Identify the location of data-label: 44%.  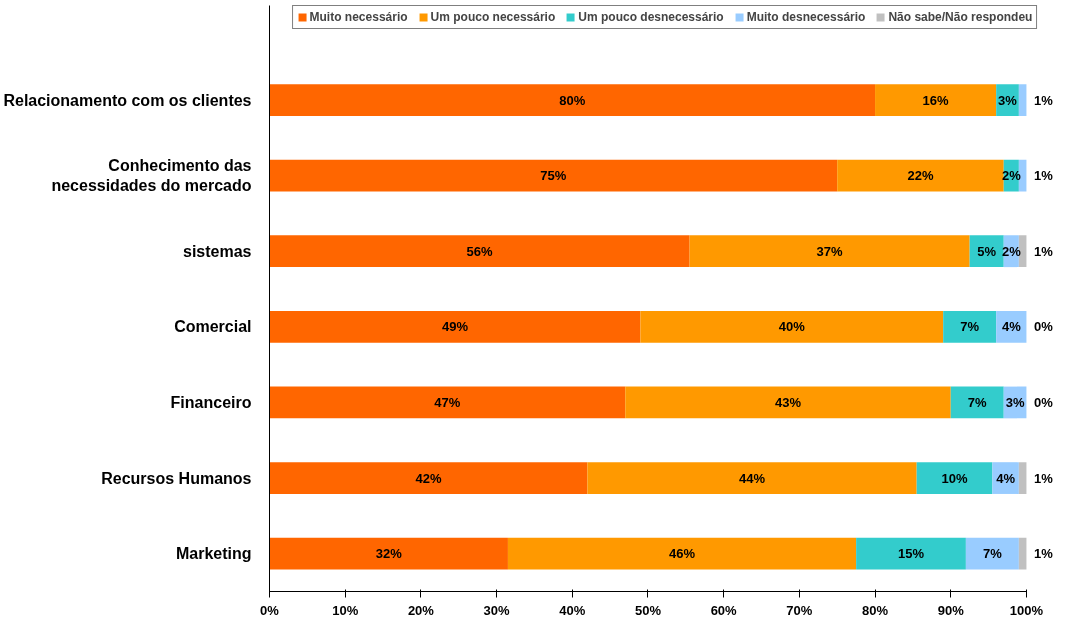
(752, 478).